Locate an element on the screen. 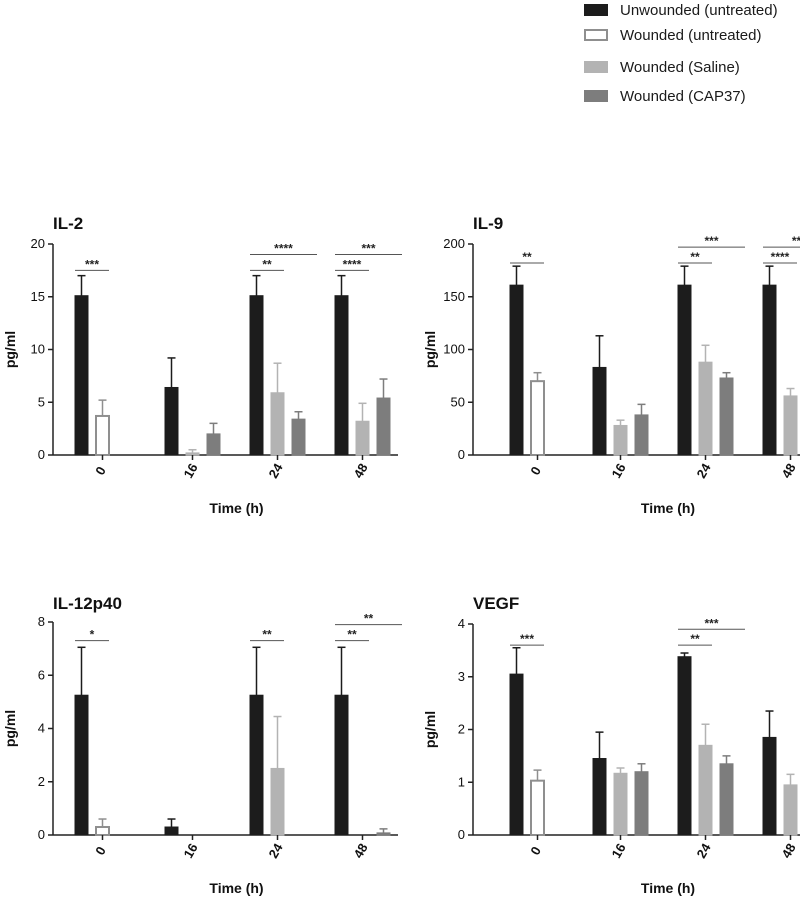 The image size is (800, 901). significance-label: * is located at coordinates (92, 635).